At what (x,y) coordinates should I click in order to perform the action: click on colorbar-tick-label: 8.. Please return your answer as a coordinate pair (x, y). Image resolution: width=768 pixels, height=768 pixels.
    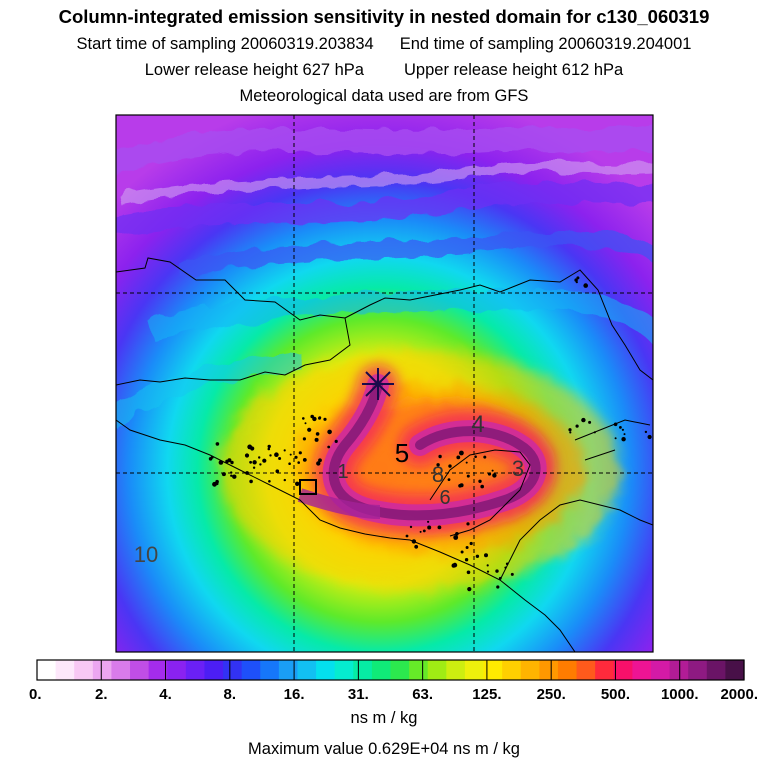
    Looking at the image, I should click on (230, 694).